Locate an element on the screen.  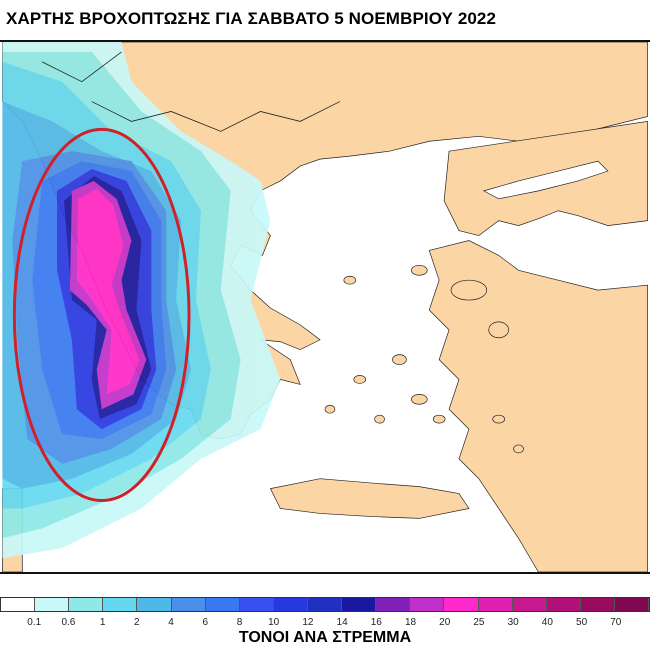
legend-tick-label: 0.1 is located at coordinates (34, 622).